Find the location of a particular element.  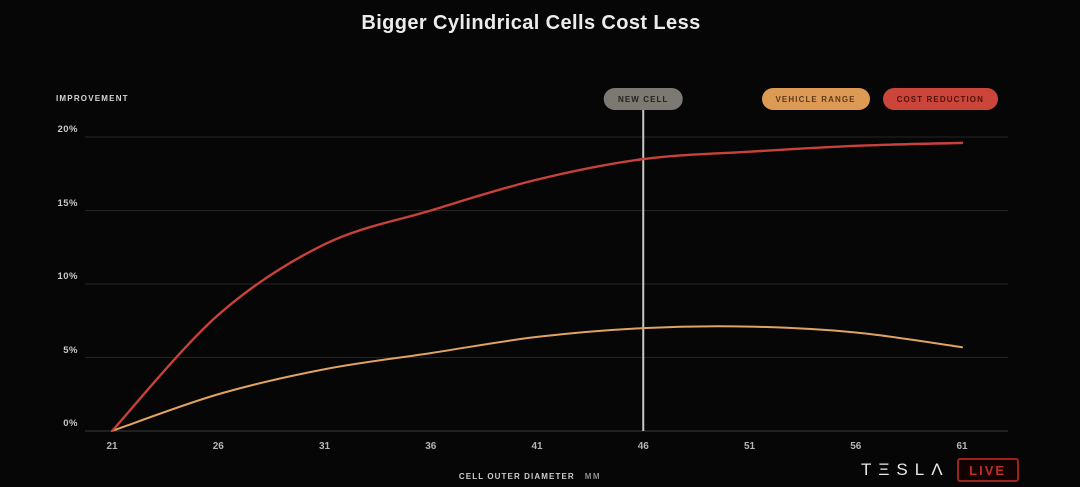

live-badge: LIVE is located at coordinates (987, 470).